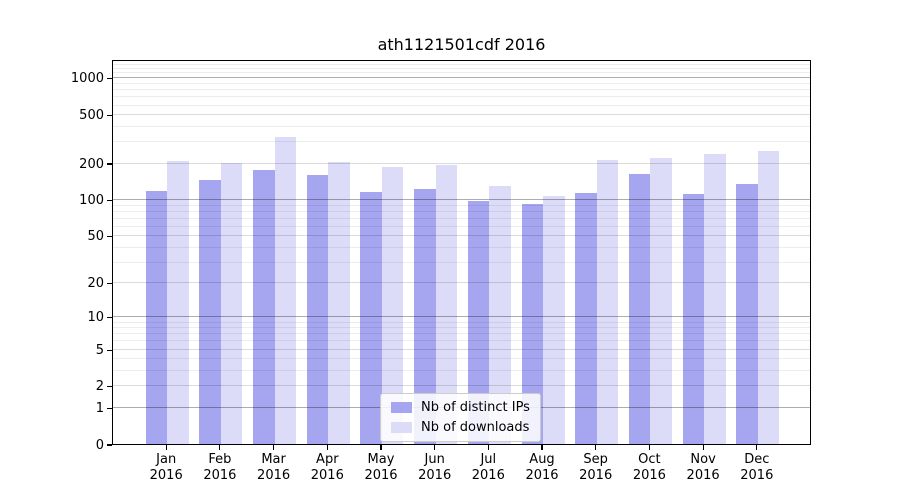 This screenshot has width=900, height=500. I want to click on y-tick-label: 20, so click(95, 284).